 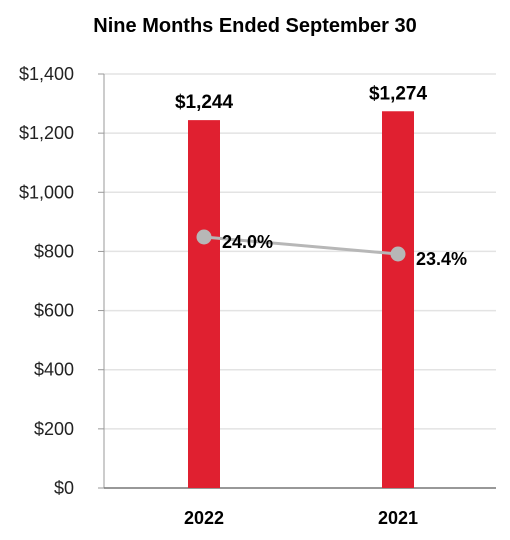 I want to click on line-segment, so click(x=301, y=245).